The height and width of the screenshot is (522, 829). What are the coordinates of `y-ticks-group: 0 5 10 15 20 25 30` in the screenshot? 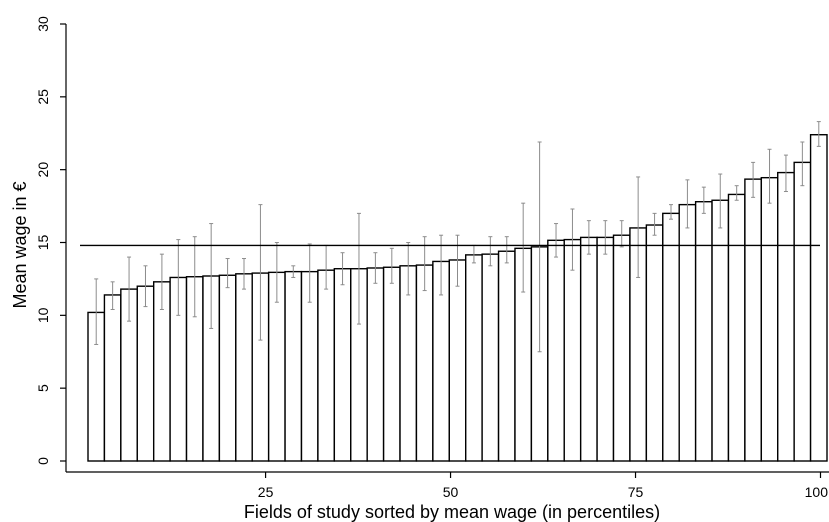 It's located at (50, 240).